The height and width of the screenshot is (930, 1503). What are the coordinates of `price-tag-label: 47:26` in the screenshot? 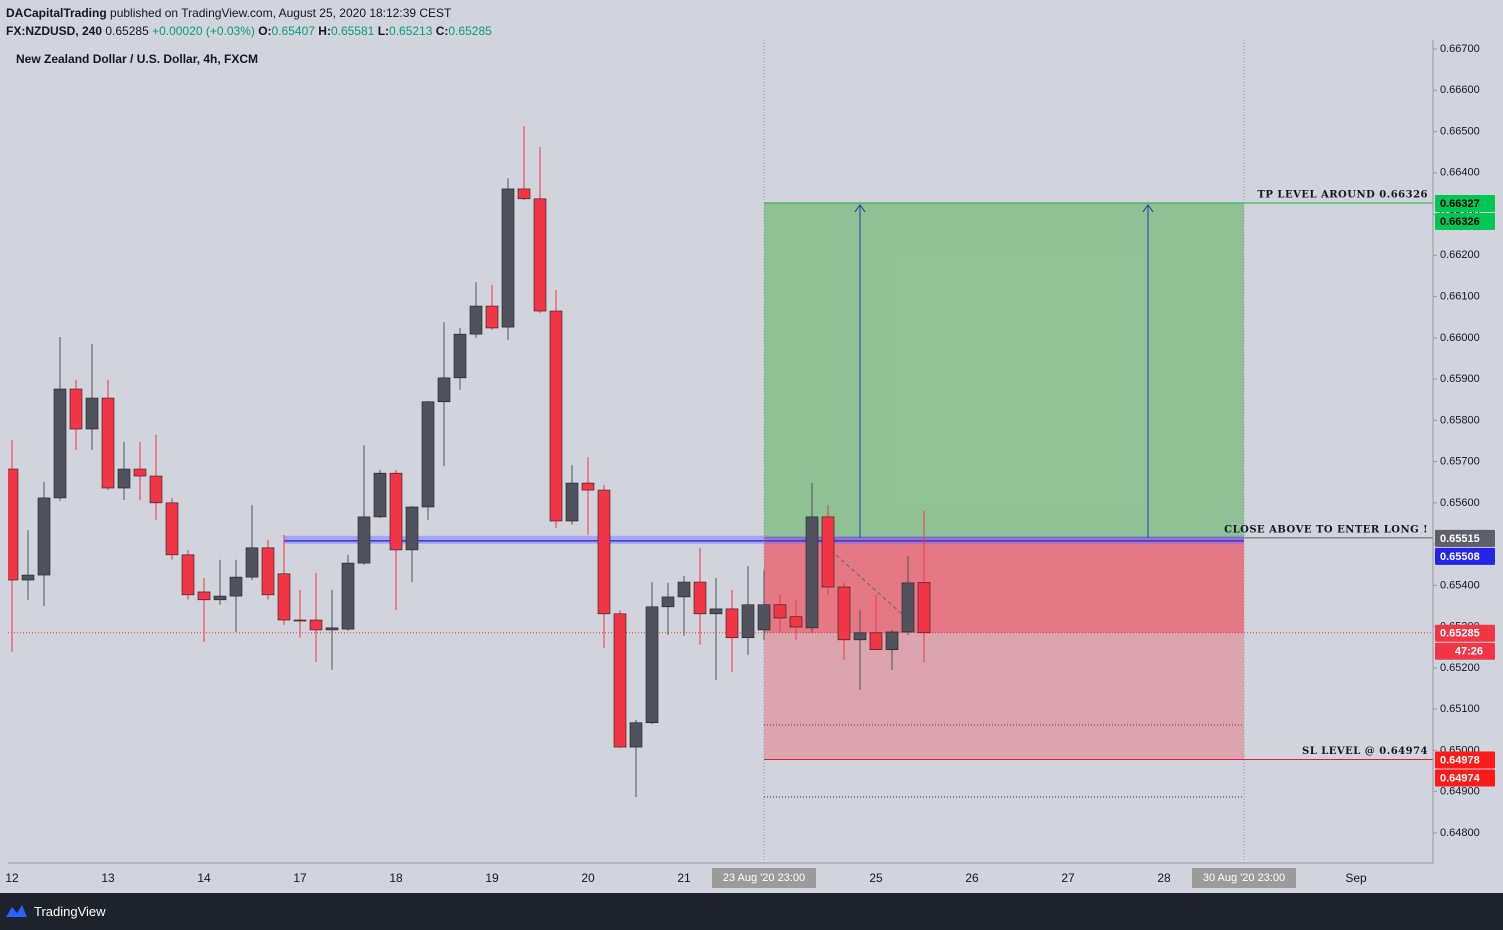 It's located at (1469, 652).